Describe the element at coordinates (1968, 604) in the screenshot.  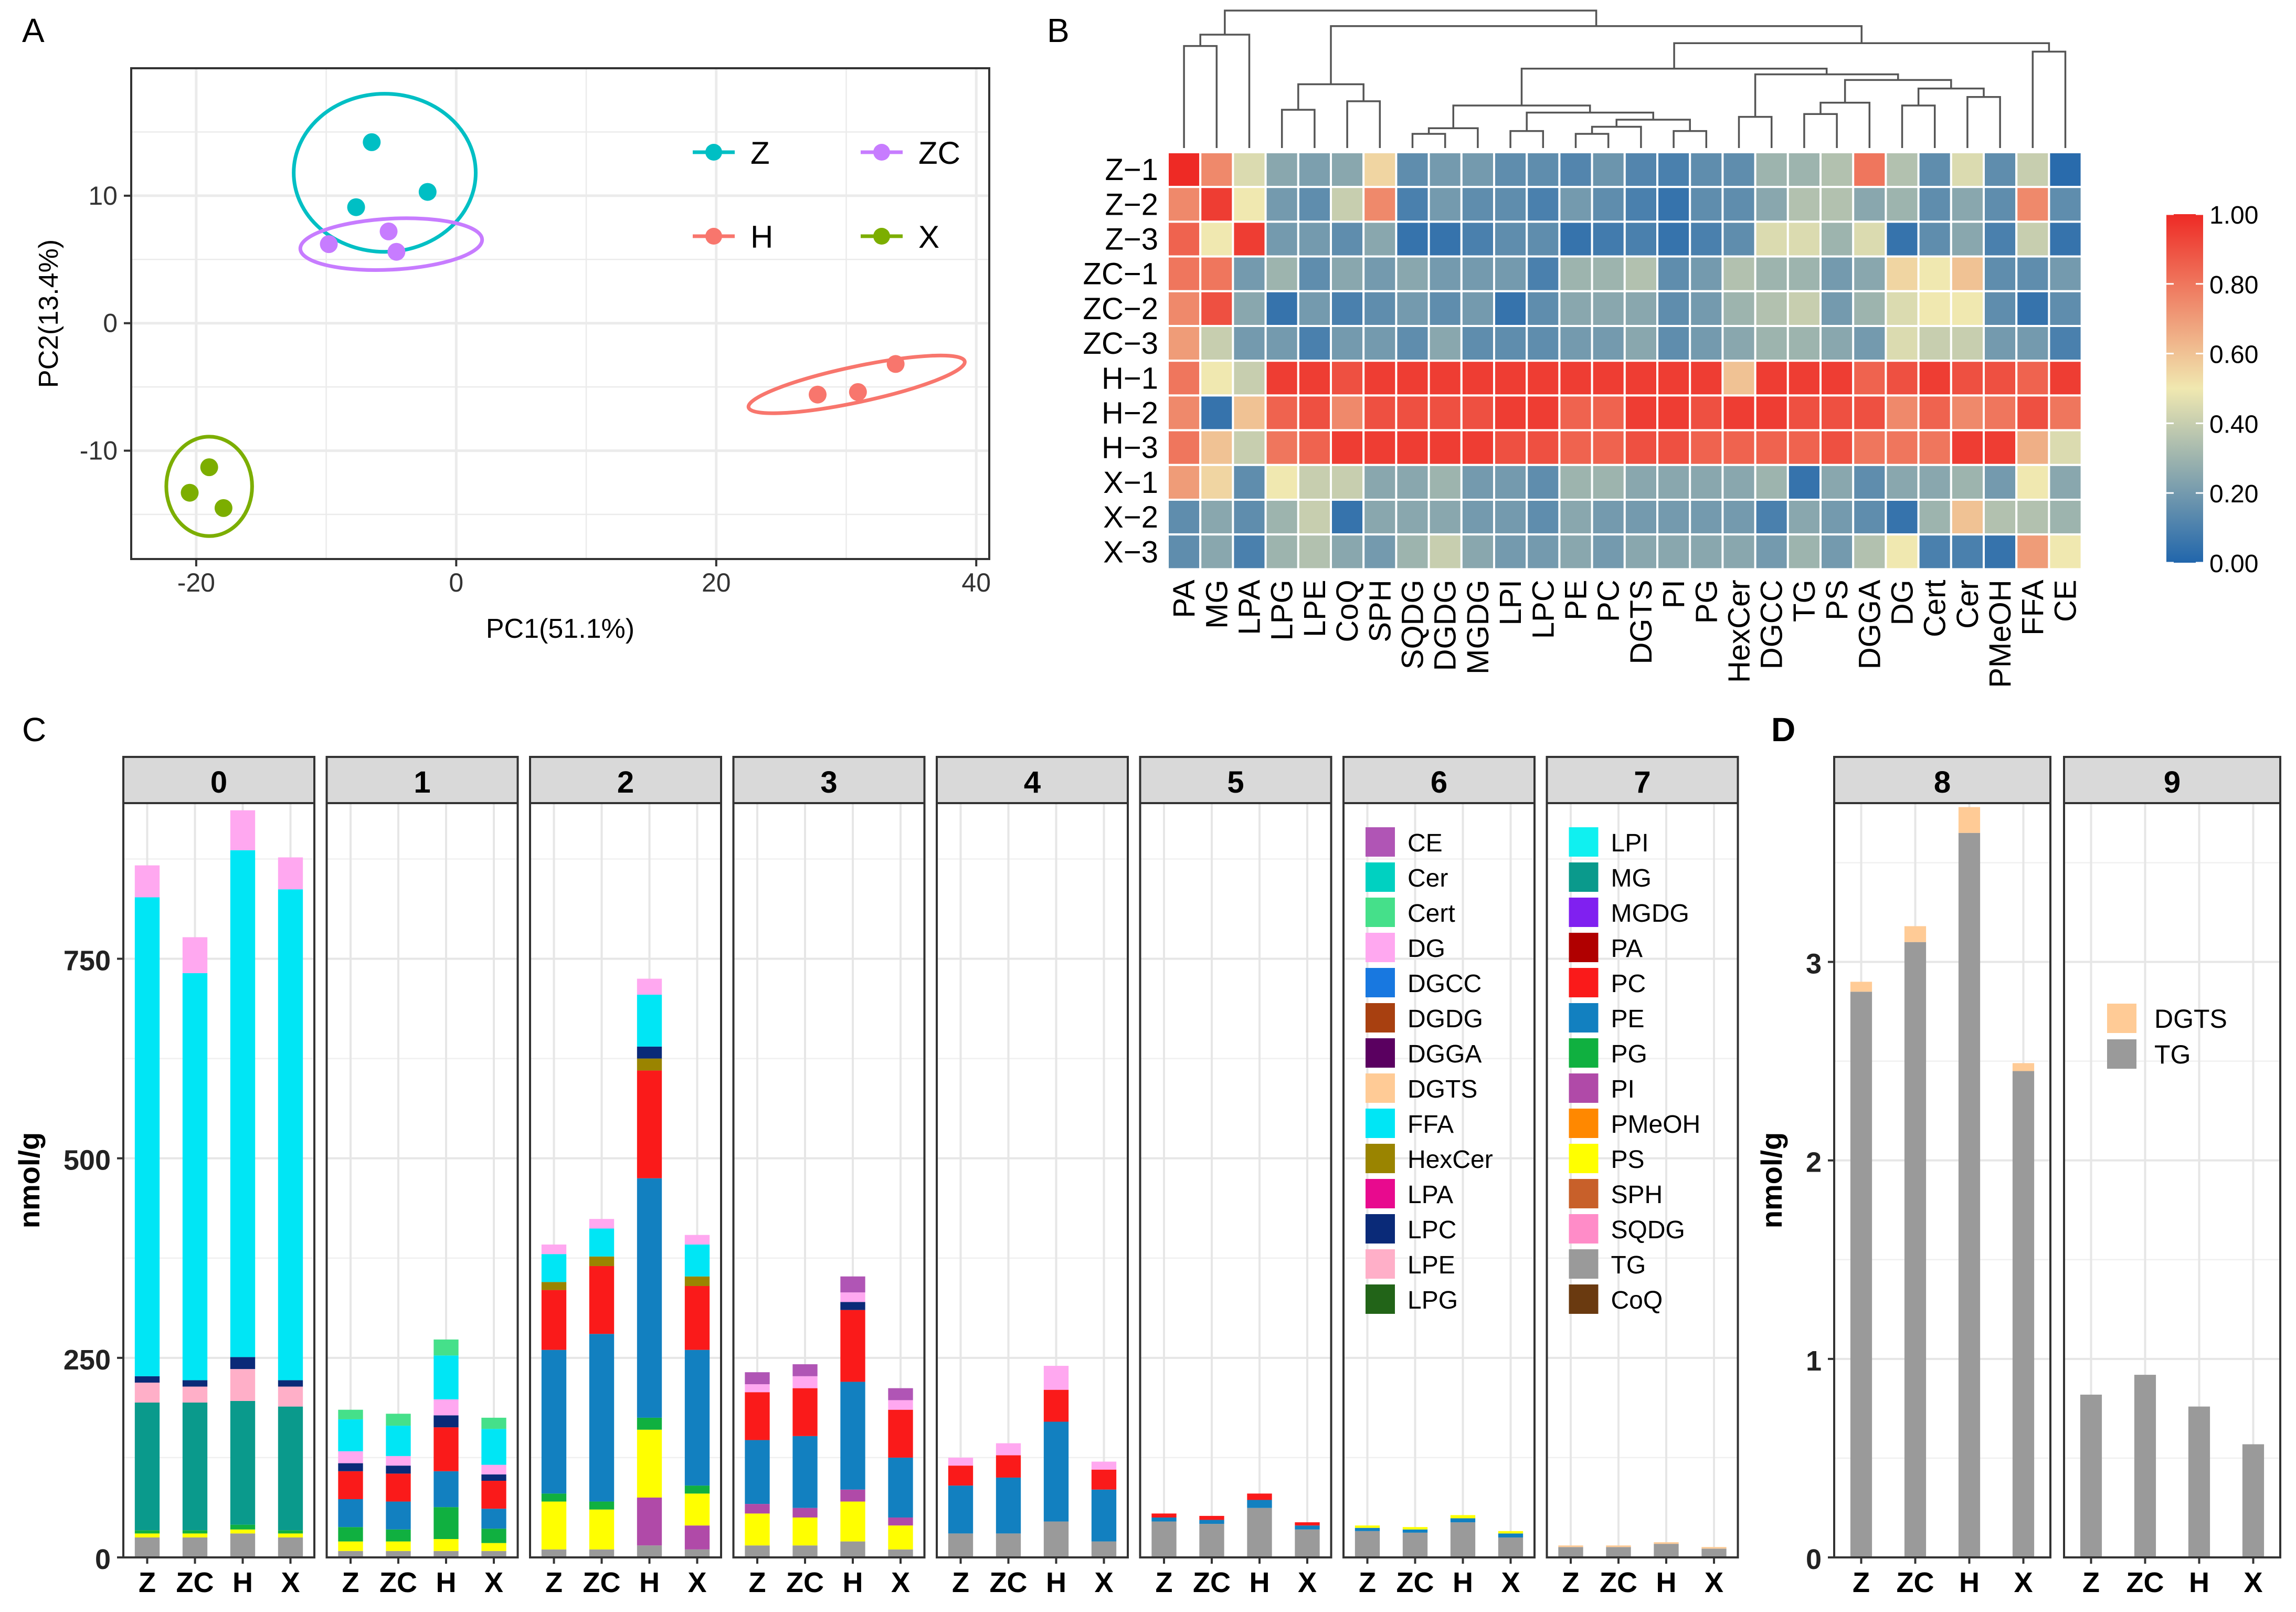
I see `heatmap-column-label: Cer` at that location.